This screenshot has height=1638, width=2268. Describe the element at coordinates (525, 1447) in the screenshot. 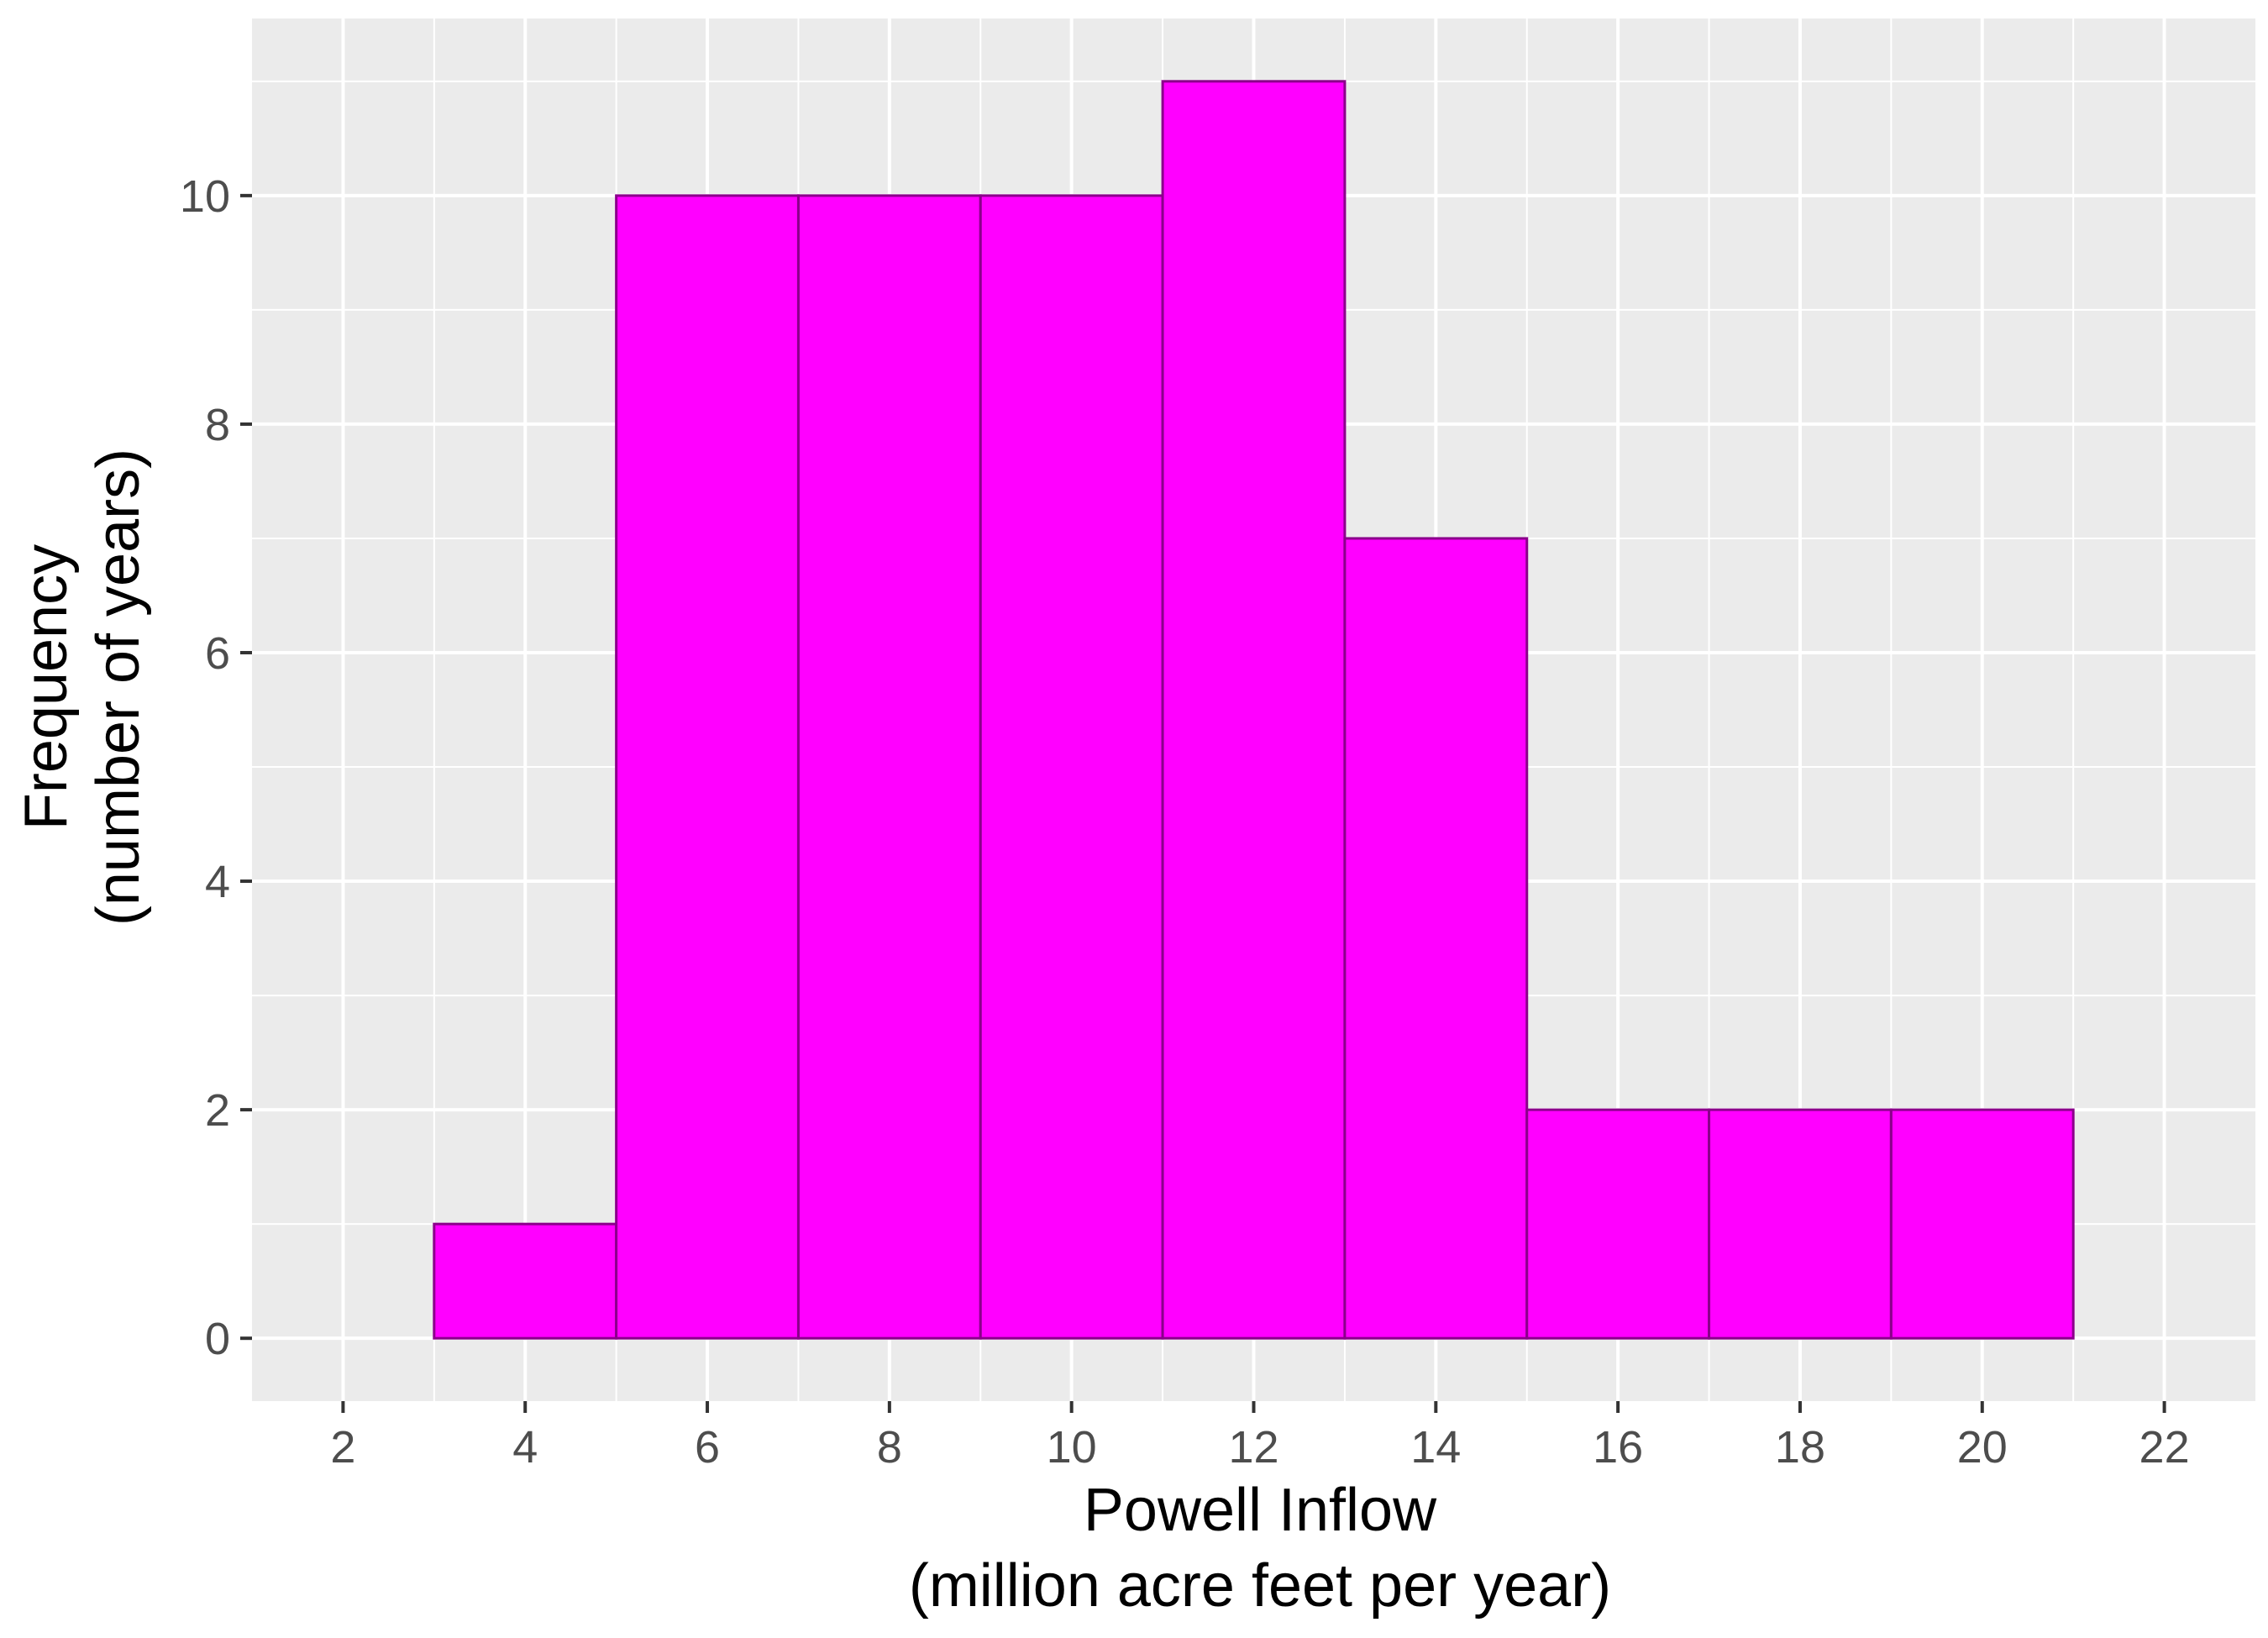

I see `x-tick-label: 4` at that location.